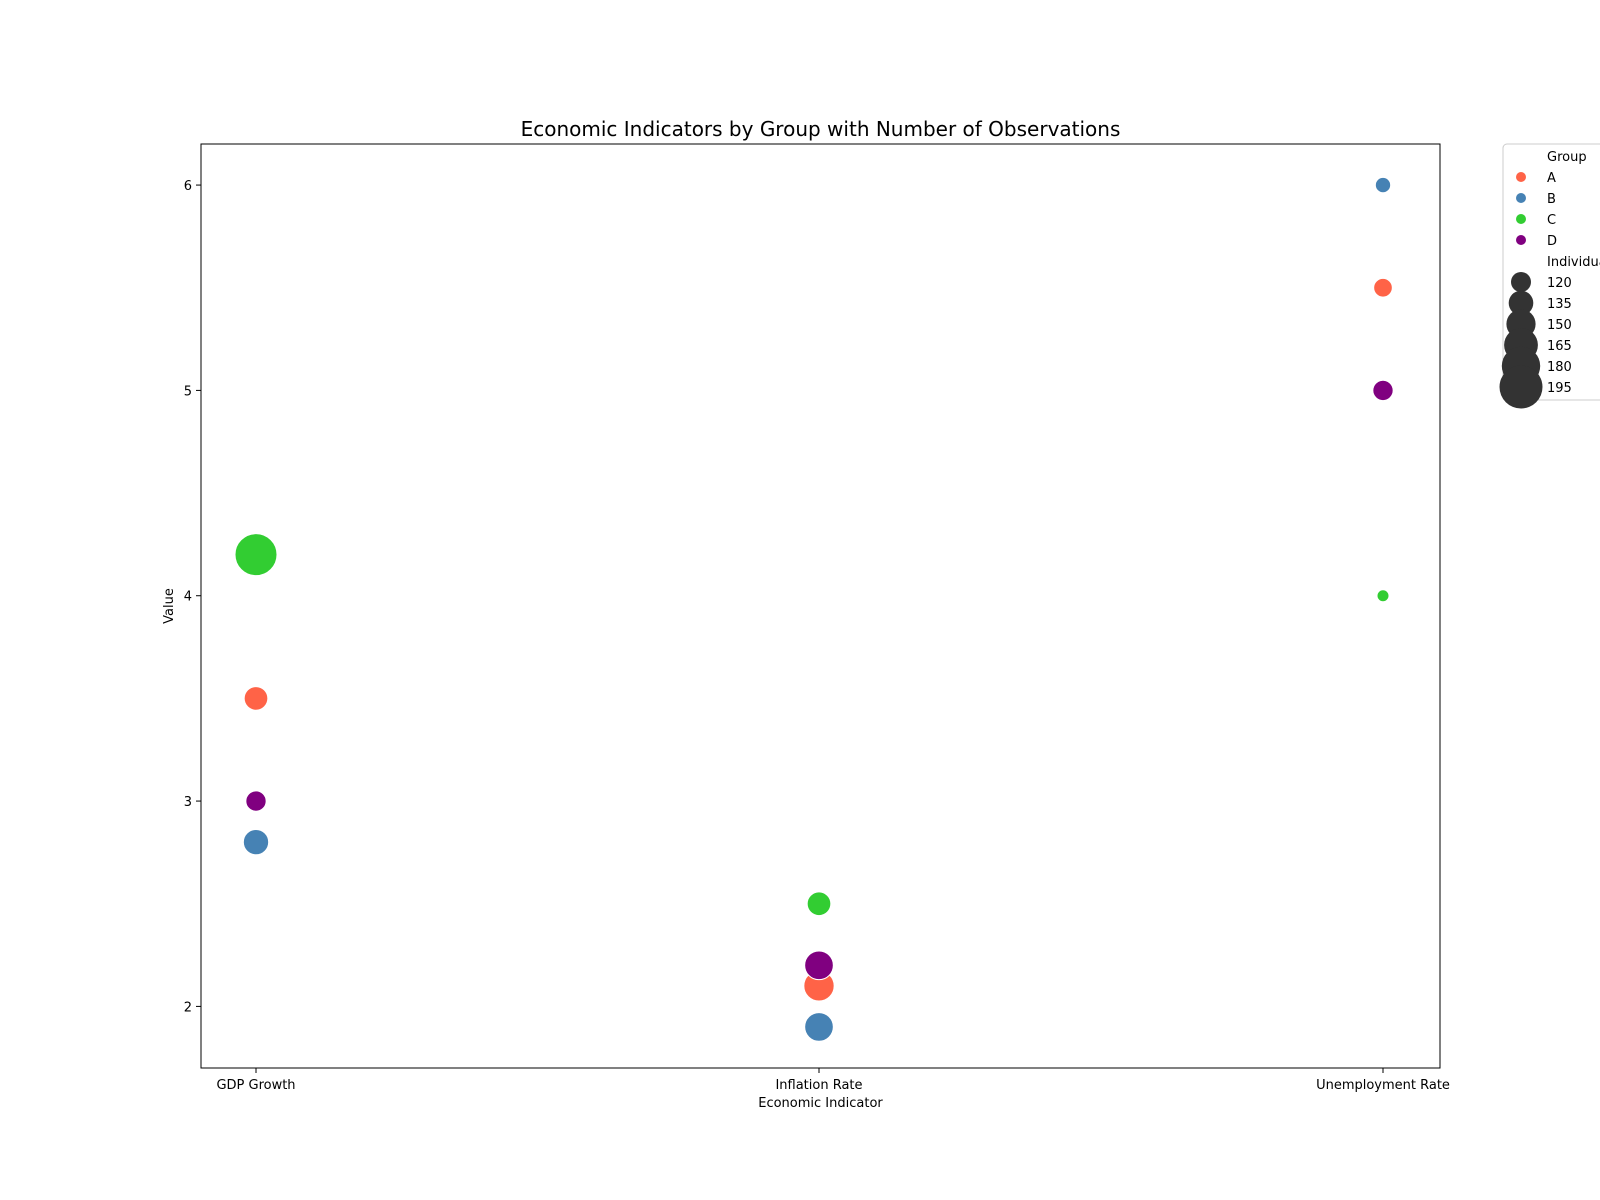 Image resolution: width=1600 pixels, height=1200 pixels. What do you see at coordinates (188, 391) in the screenshot?
I see `y-tick-label: 5` at bounding box center [188, 391].